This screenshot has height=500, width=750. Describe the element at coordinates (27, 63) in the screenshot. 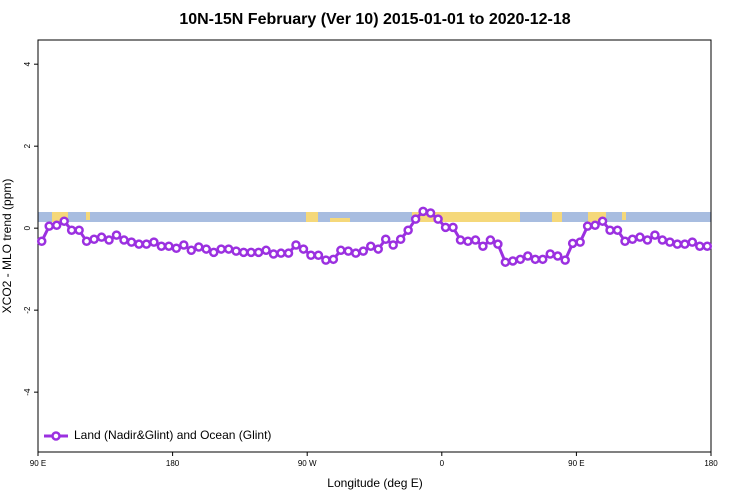

I see `y-tick-label: 4` at that location.